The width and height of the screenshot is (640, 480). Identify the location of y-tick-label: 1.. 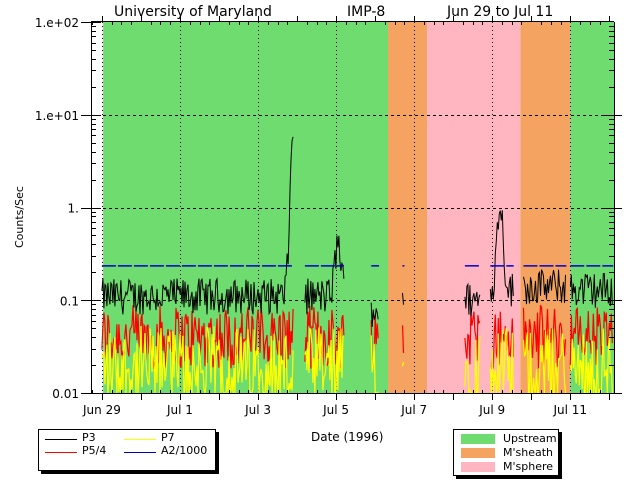
(73, 209).